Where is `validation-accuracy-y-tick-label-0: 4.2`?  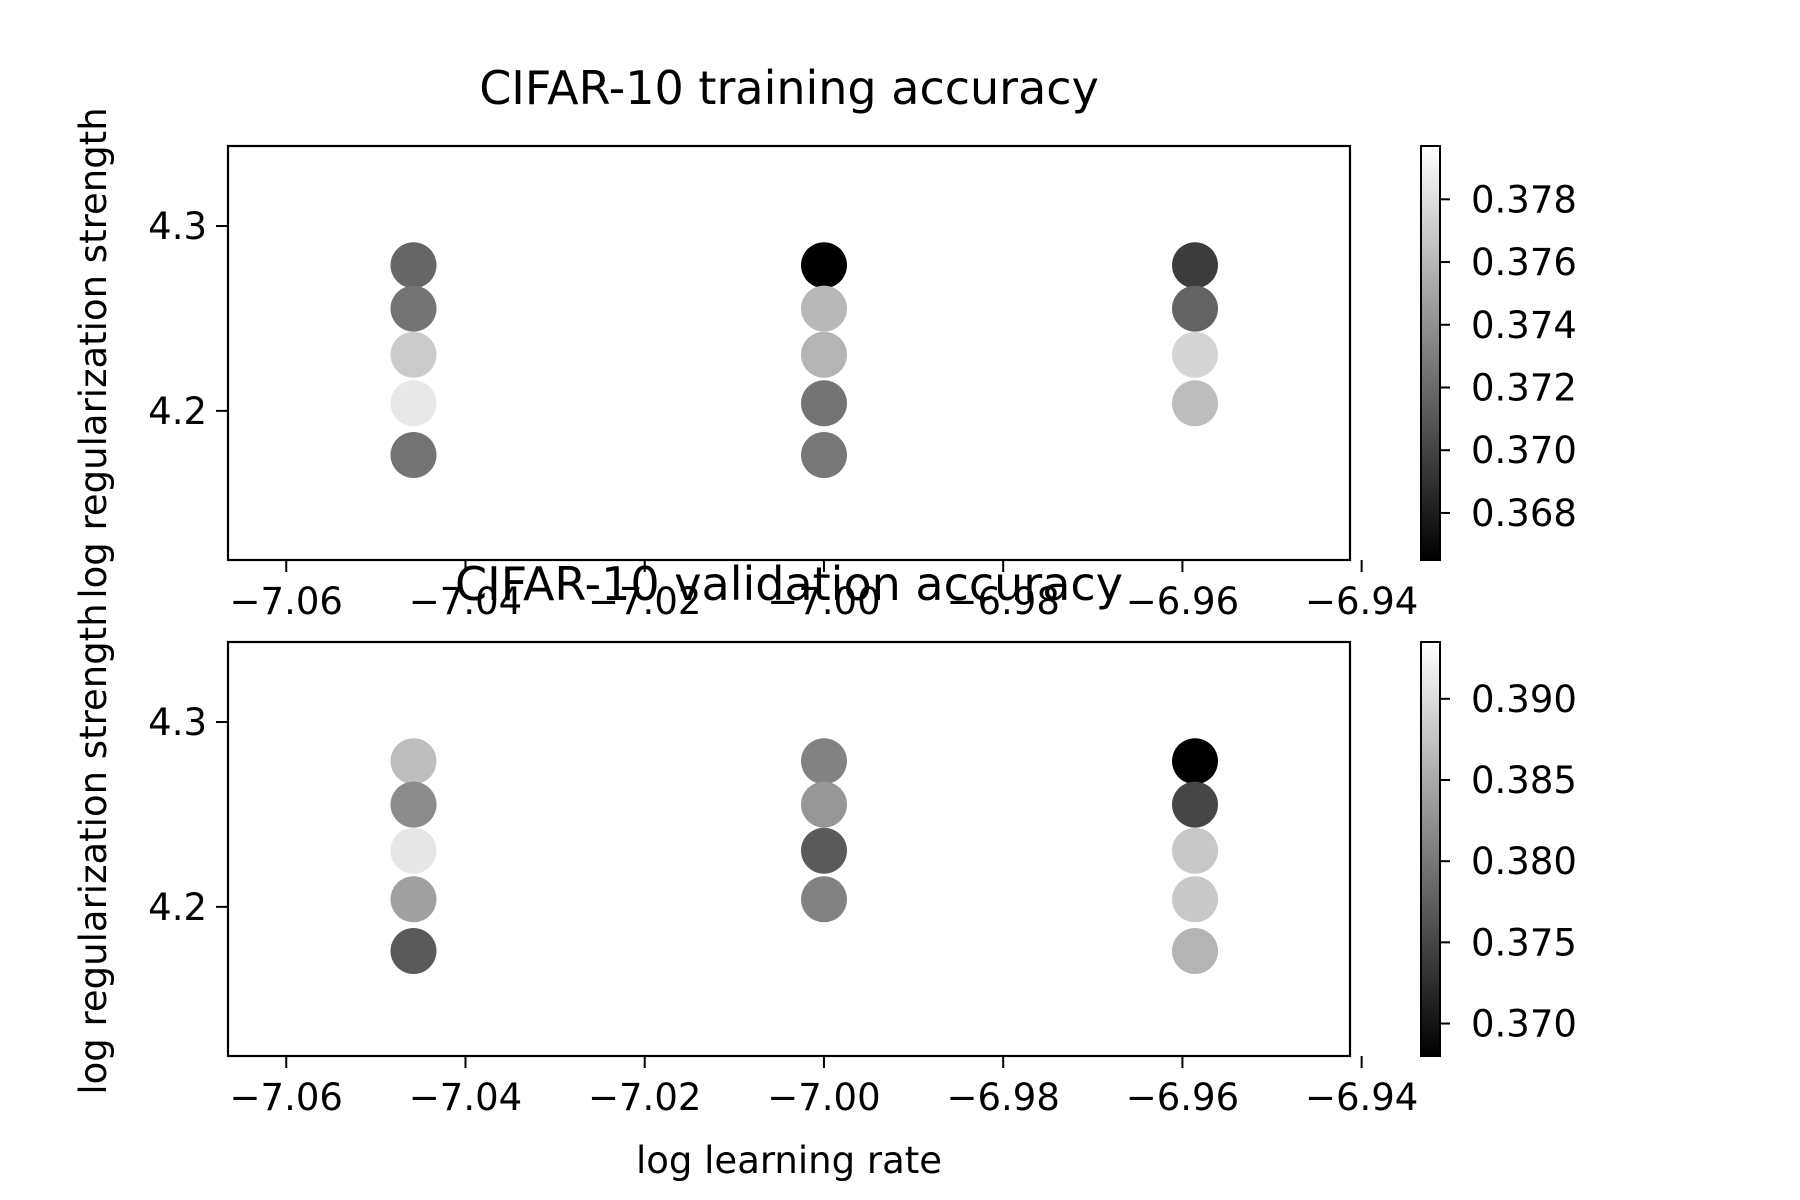 validation-accuracy-y-tick-label-0: 4.2 is located at coordinates (177, 907).